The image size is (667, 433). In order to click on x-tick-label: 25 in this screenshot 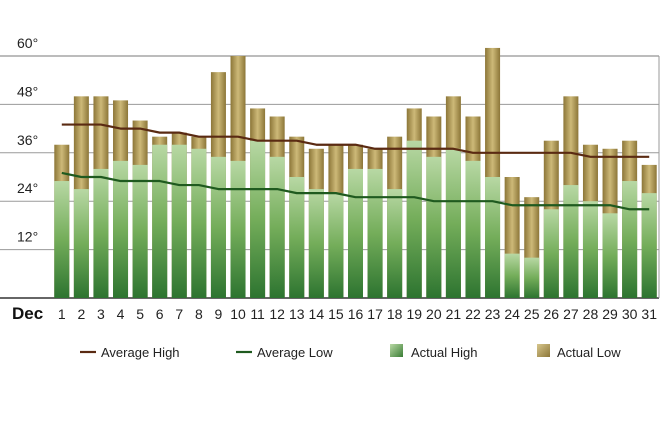, I will do `click(532, 314)`.